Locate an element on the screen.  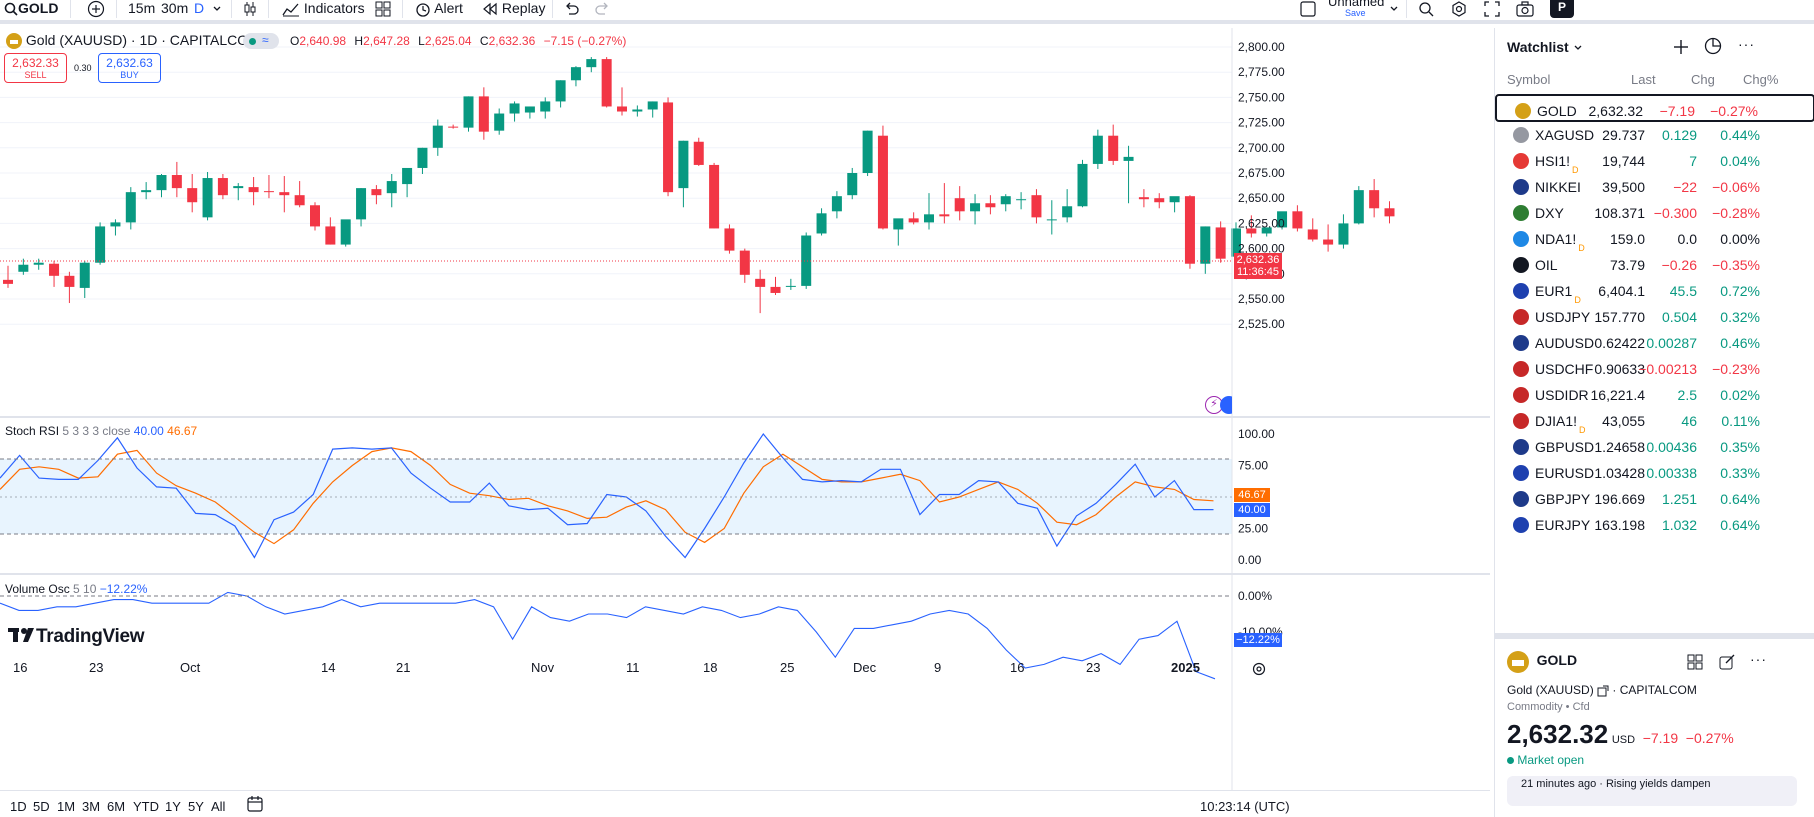
brand-name: TradingView is located at coordinates (90, 636).